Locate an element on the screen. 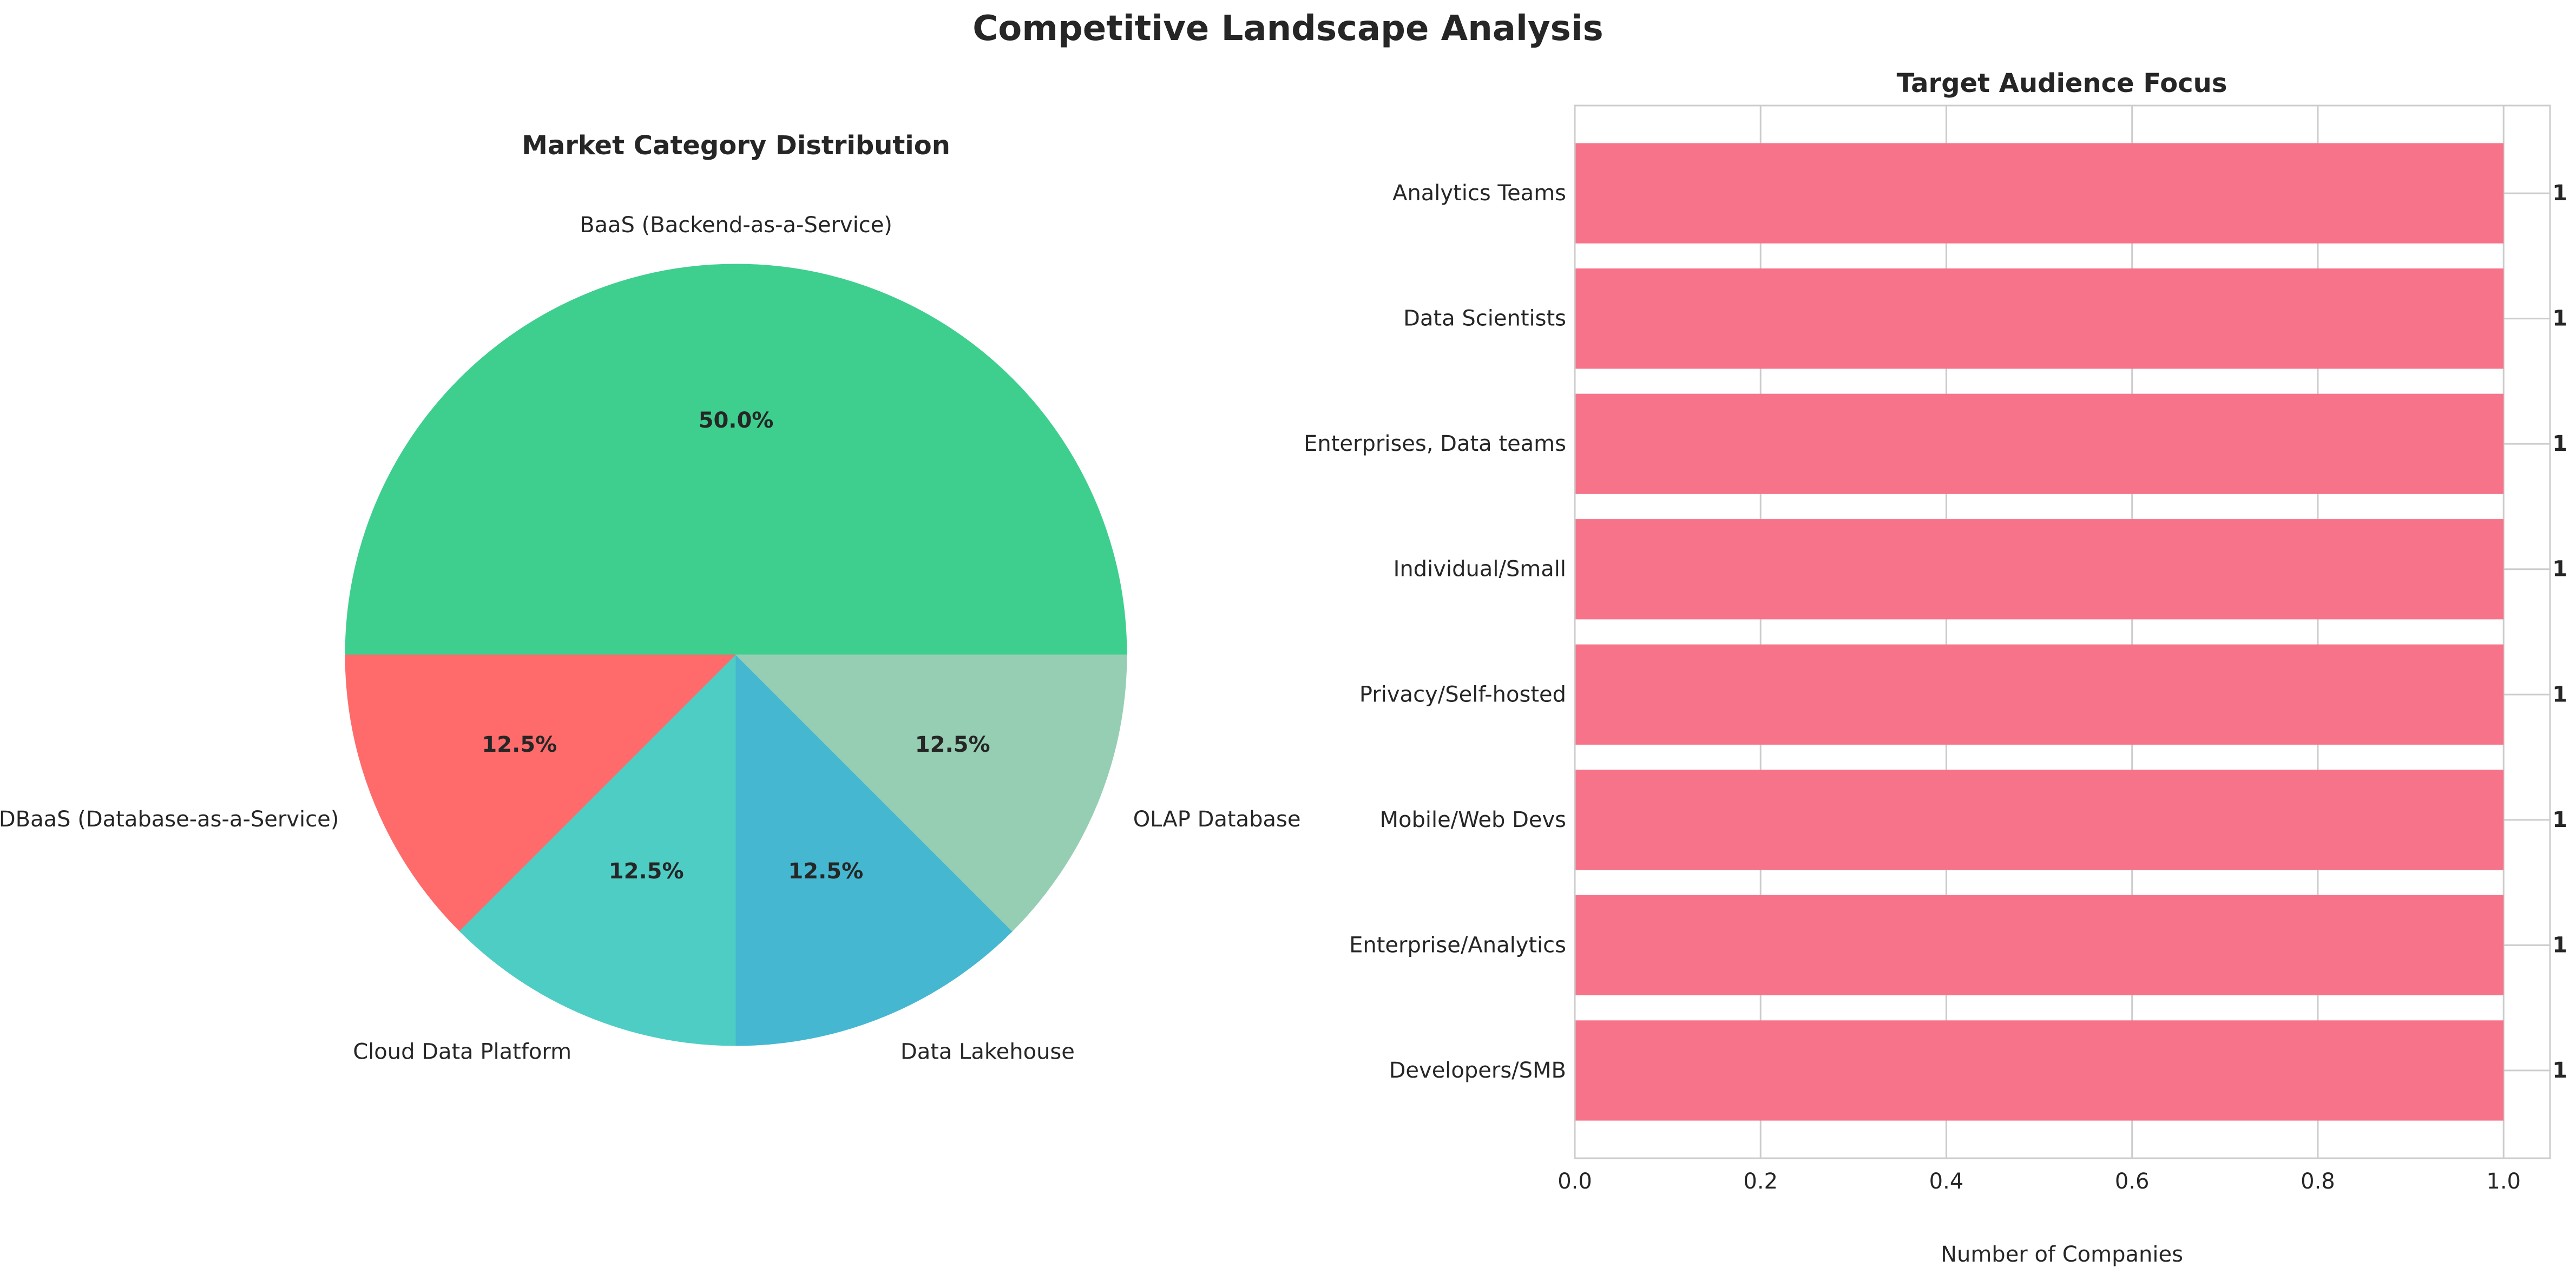 This screenshot has height=1280, width=2576. bar-chart-x-tick-label: 0.6 is located at coordinates (2132, 1181).